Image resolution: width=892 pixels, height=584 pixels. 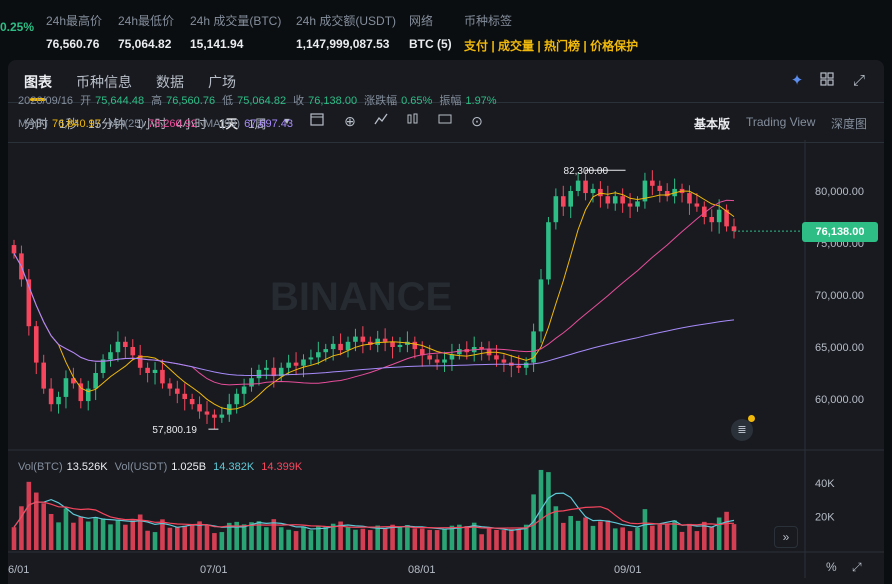 I want to click on timeframe-15m: 15分钟, so click(x=107, y=124).